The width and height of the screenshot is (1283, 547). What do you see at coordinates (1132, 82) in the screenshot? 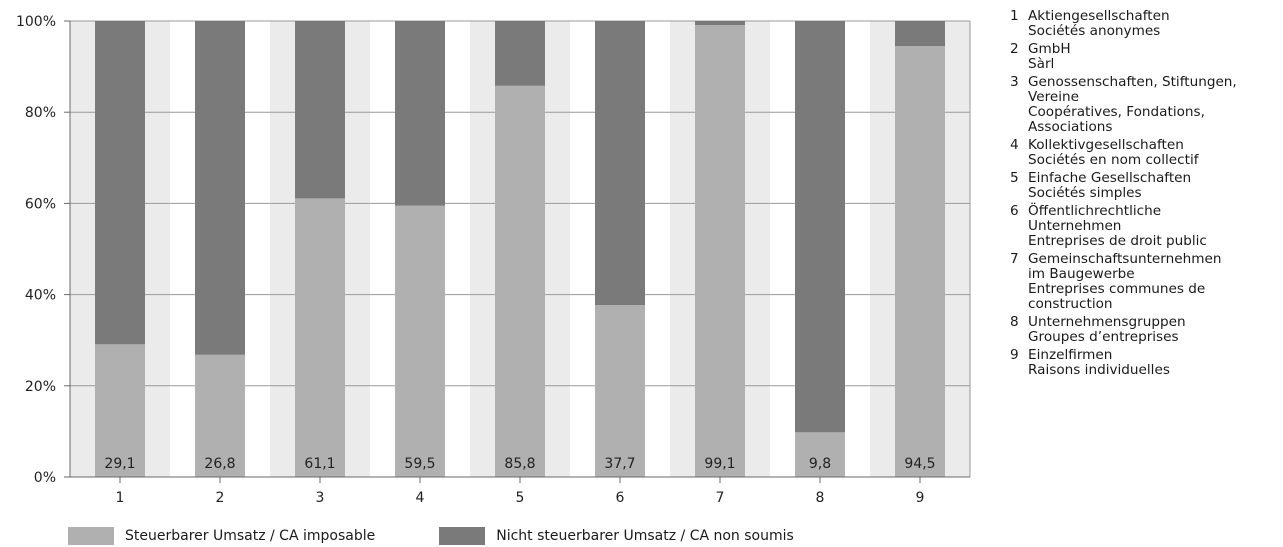
I see `category-key-line: Genossenschaften, Stiftungen,` at bounding box center [1132, 82].